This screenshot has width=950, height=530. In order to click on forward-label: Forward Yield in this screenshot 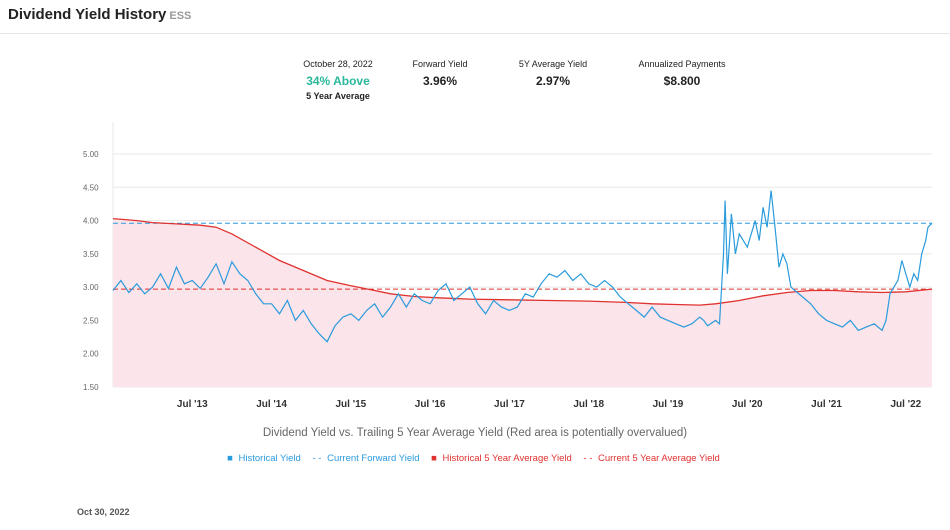, I will do `click(440, 64)`.